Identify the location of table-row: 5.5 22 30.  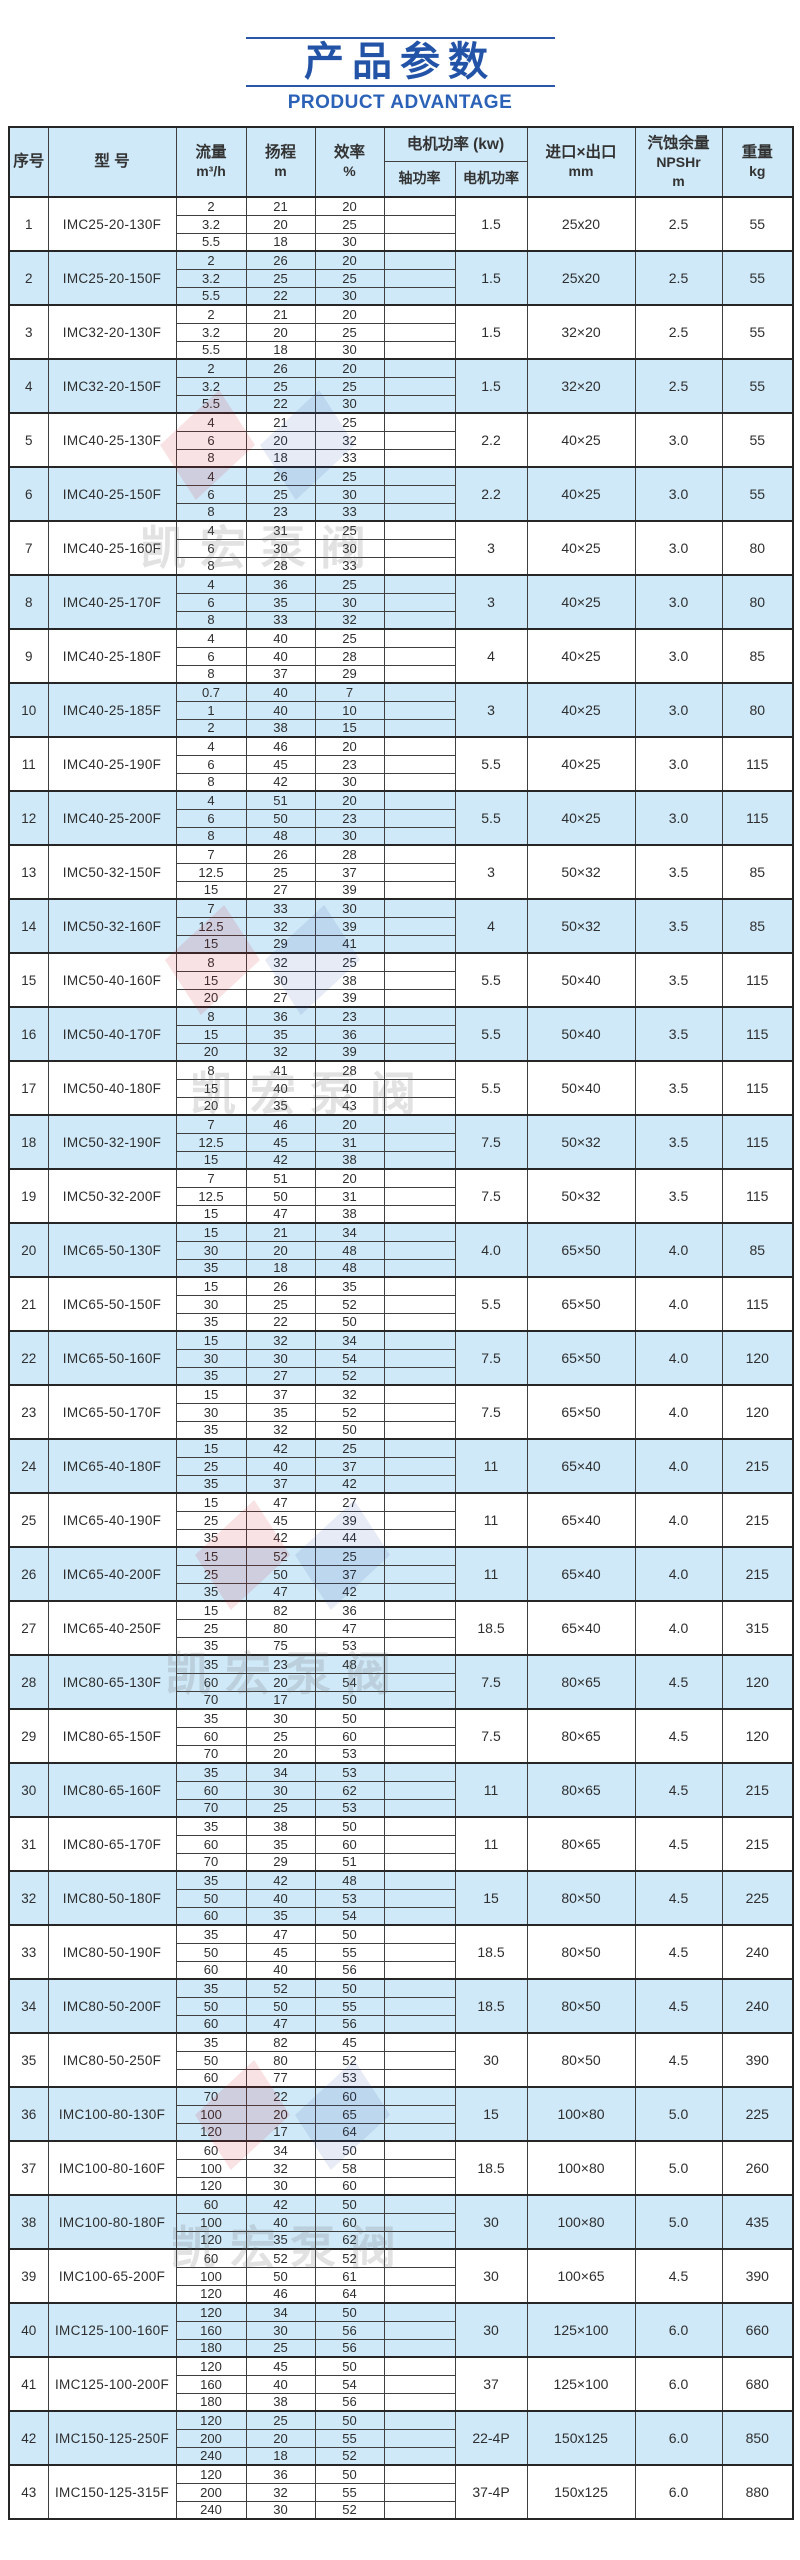
(401, 404).